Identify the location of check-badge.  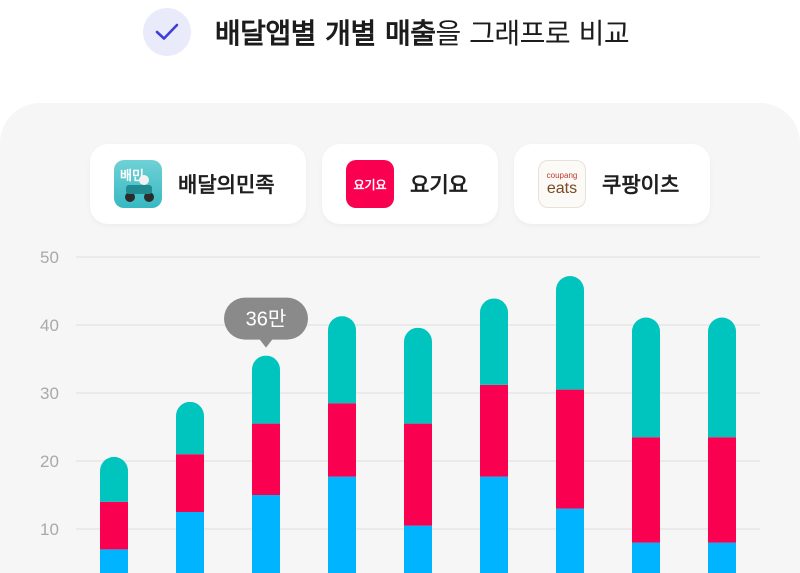
(166, 32).